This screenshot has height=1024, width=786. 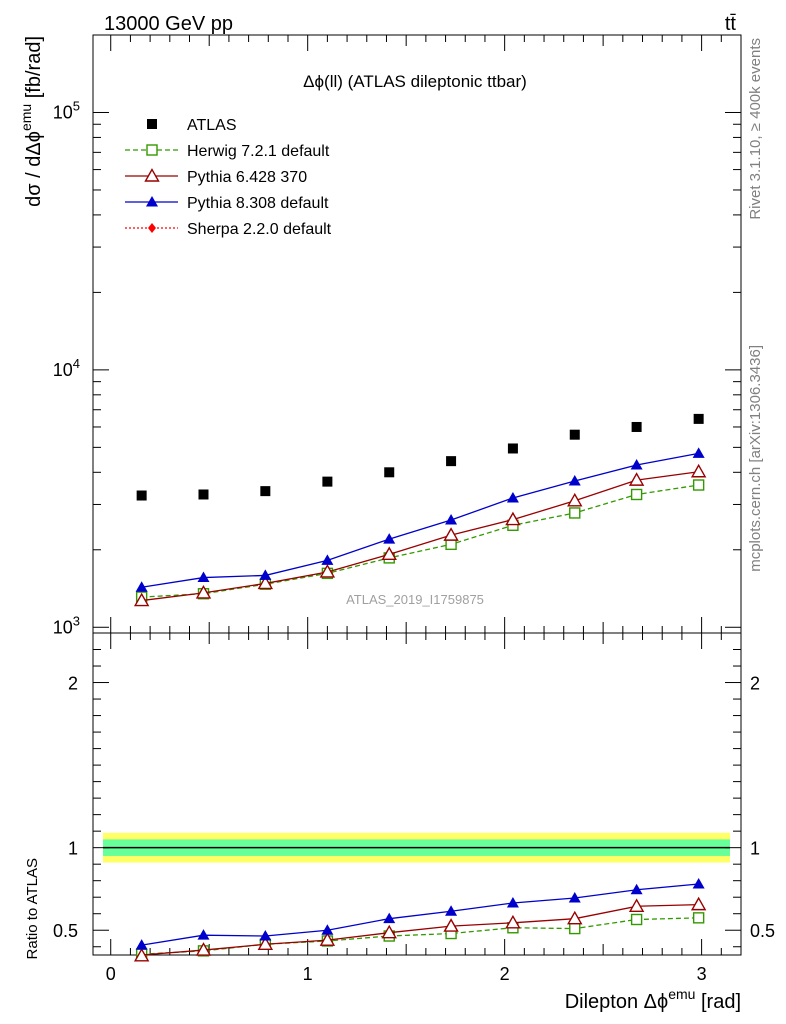 What do you see at coordinates (32, 908) in the screenshot?
I see `ratio-y-axis-label: Ratio to ATLAS` at bounding box center [32, 908].